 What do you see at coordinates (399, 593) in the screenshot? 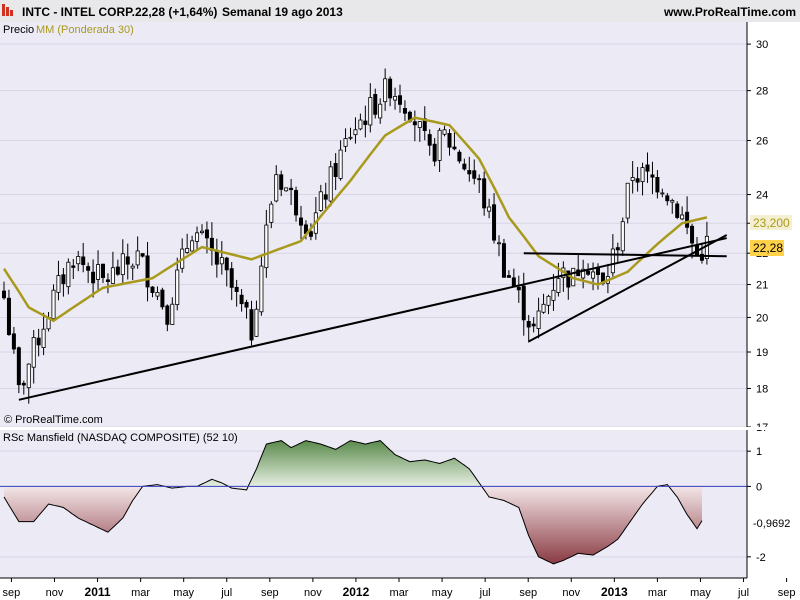
I see `time-tick-label: mar` at bounding box center [399, 593].